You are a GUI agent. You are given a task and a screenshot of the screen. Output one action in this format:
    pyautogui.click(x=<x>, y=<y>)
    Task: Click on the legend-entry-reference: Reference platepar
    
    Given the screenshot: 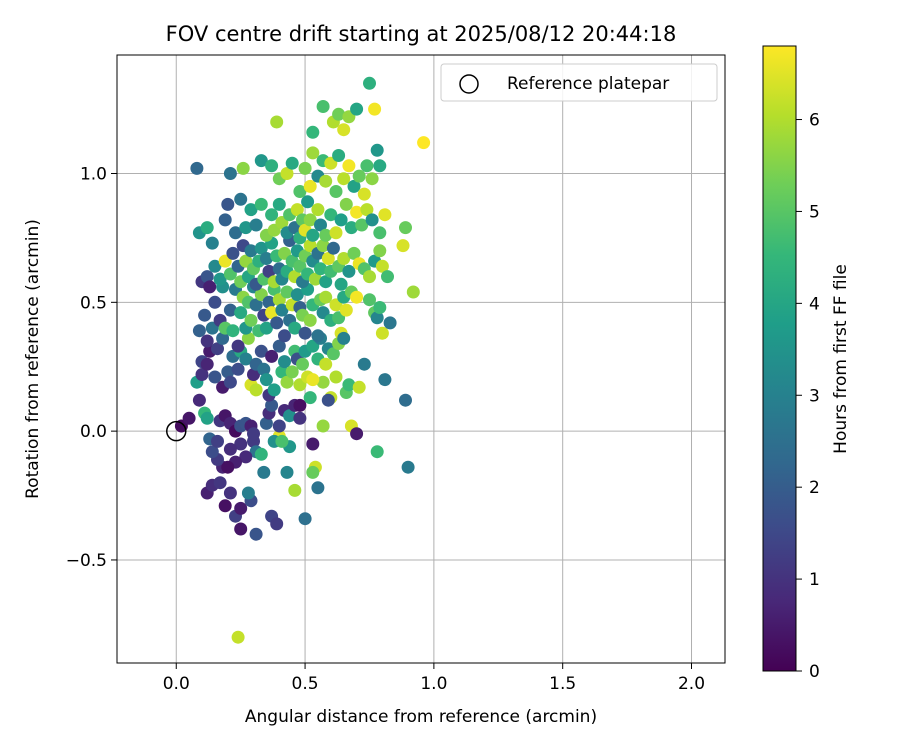 What is the action you would take?
    pyautogui.click(x=588, y=84)
    